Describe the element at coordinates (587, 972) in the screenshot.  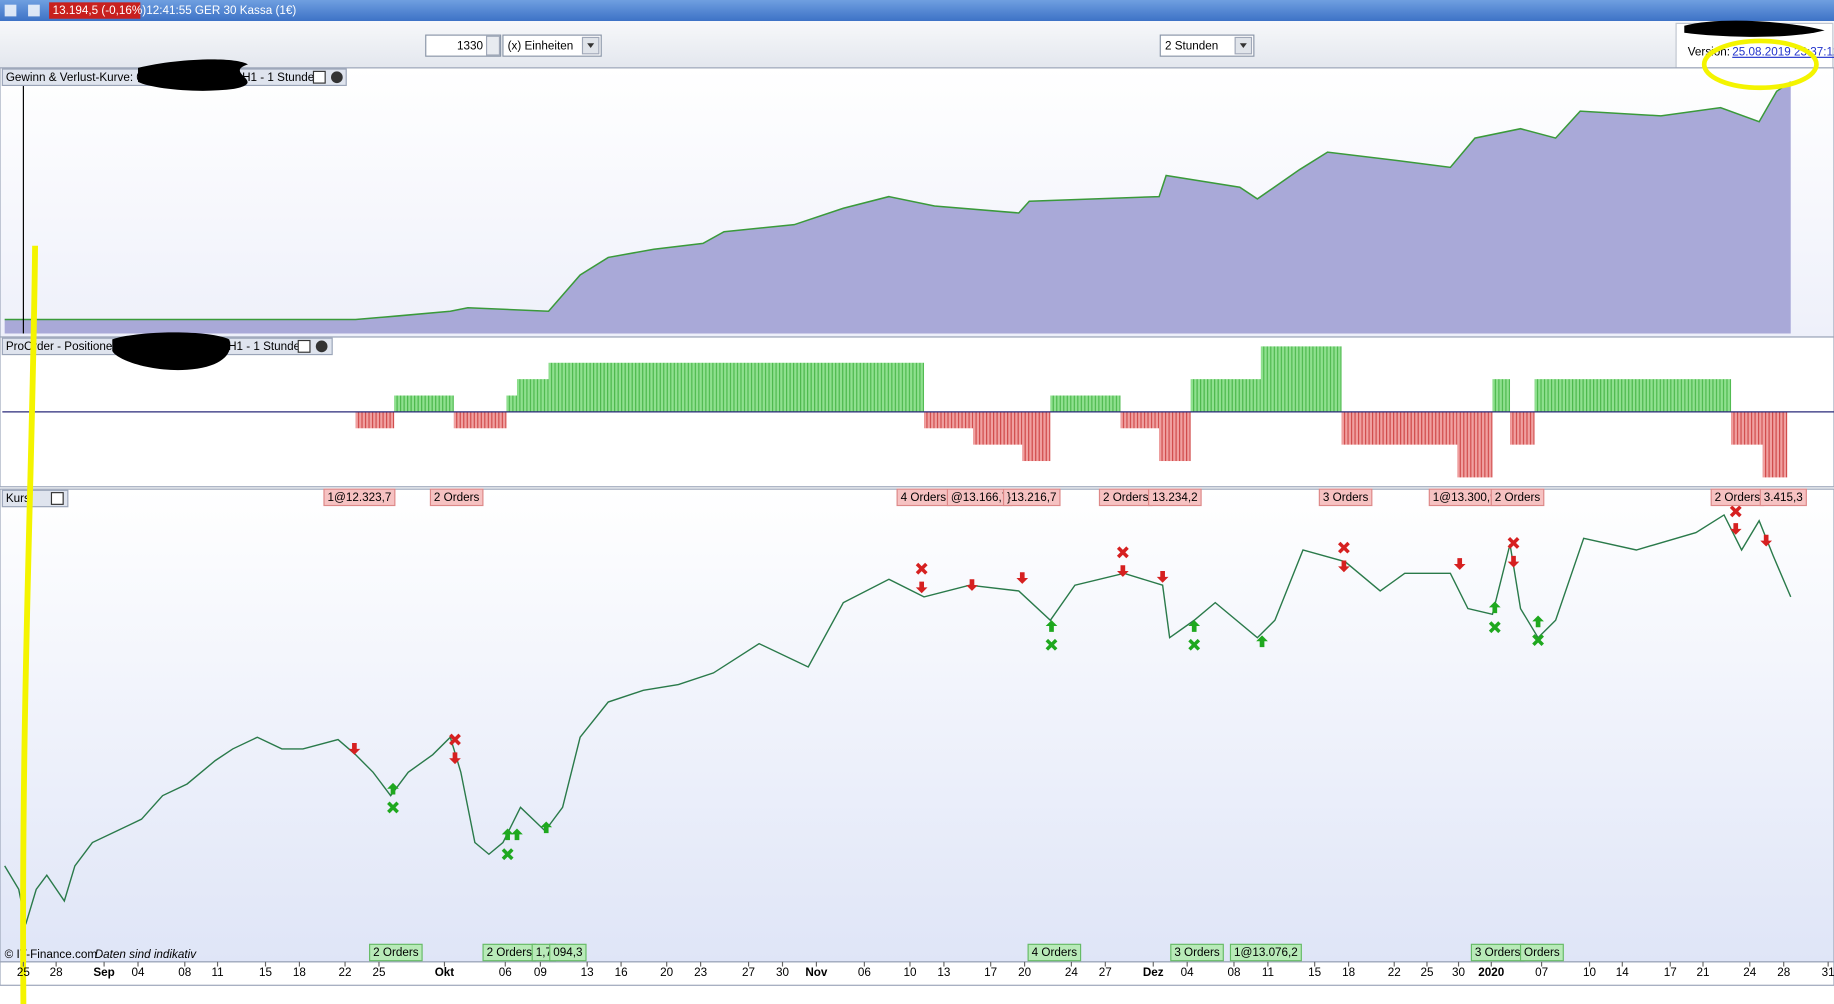
I see `x-tick-label: 13` at that location.